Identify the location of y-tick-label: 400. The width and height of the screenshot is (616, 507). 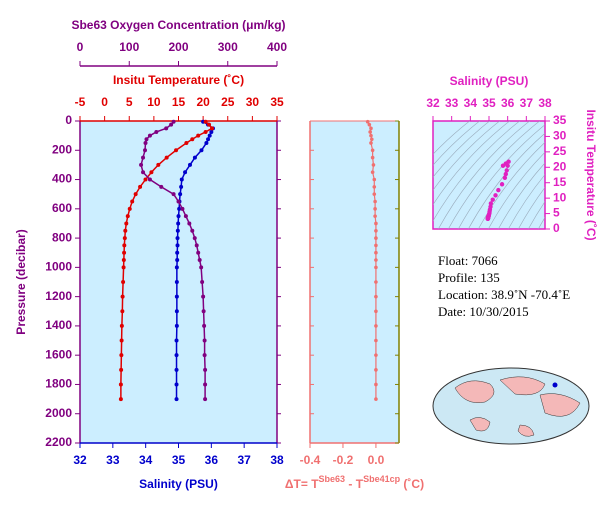
(62, 179).